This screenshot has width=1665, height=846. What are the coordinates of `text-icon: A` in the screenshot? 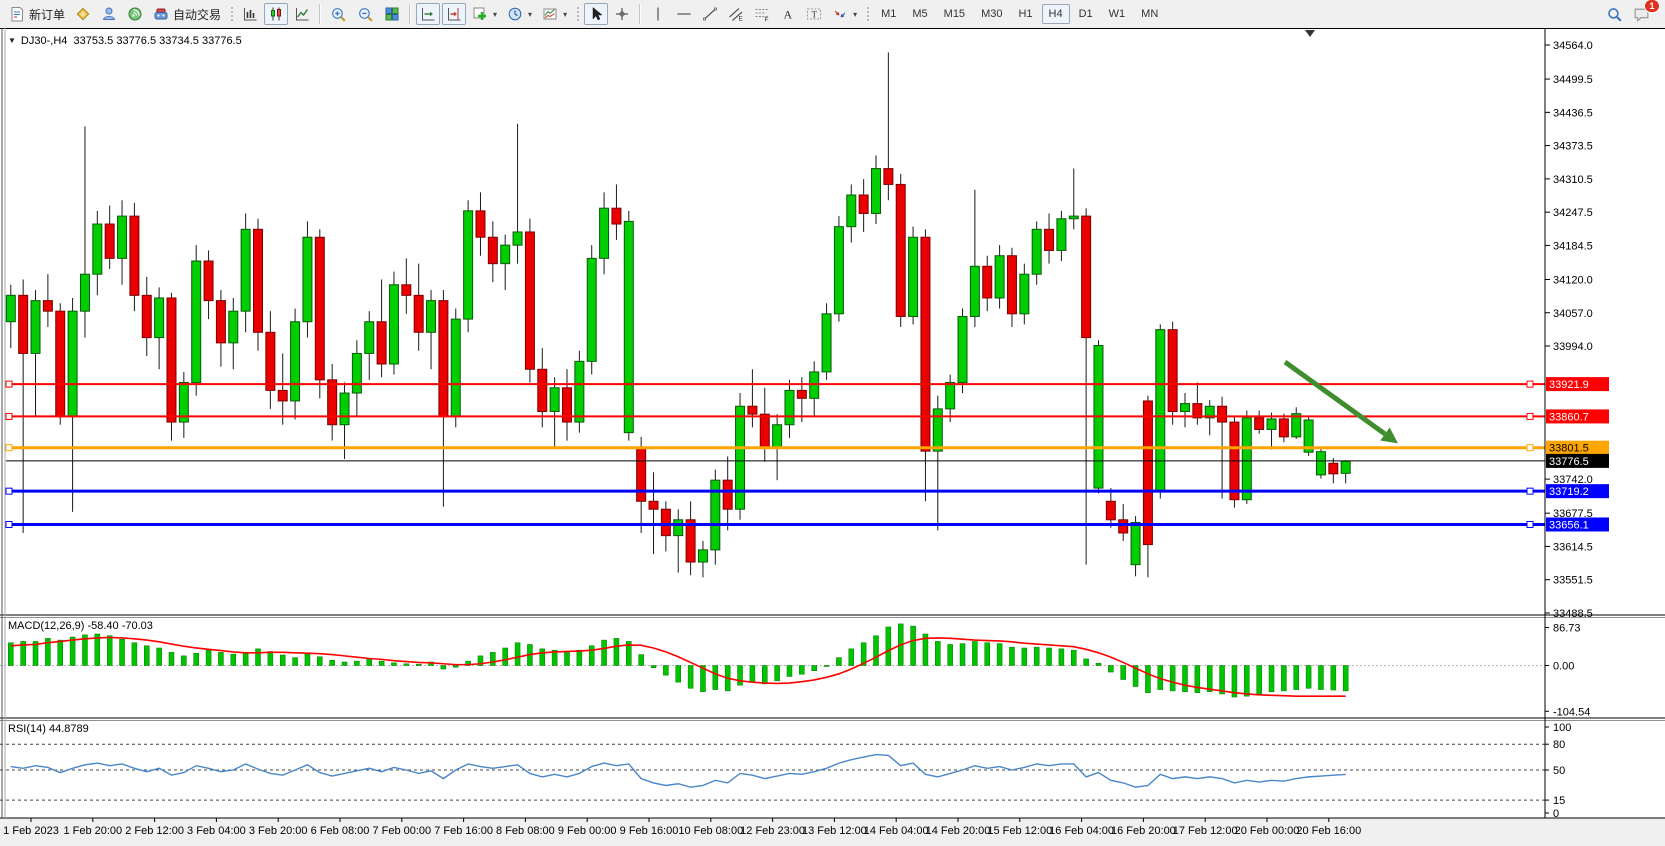 It's located at (788, 15).